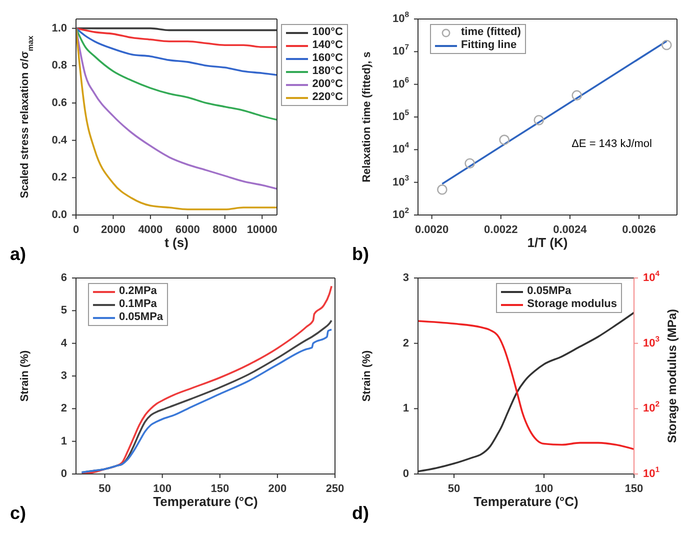 The height and width of the screenshot is (535, 700). Describe the element at coordinates (59, 102) in the screenshot. I see `y-tick-label: 0.6` at that location.